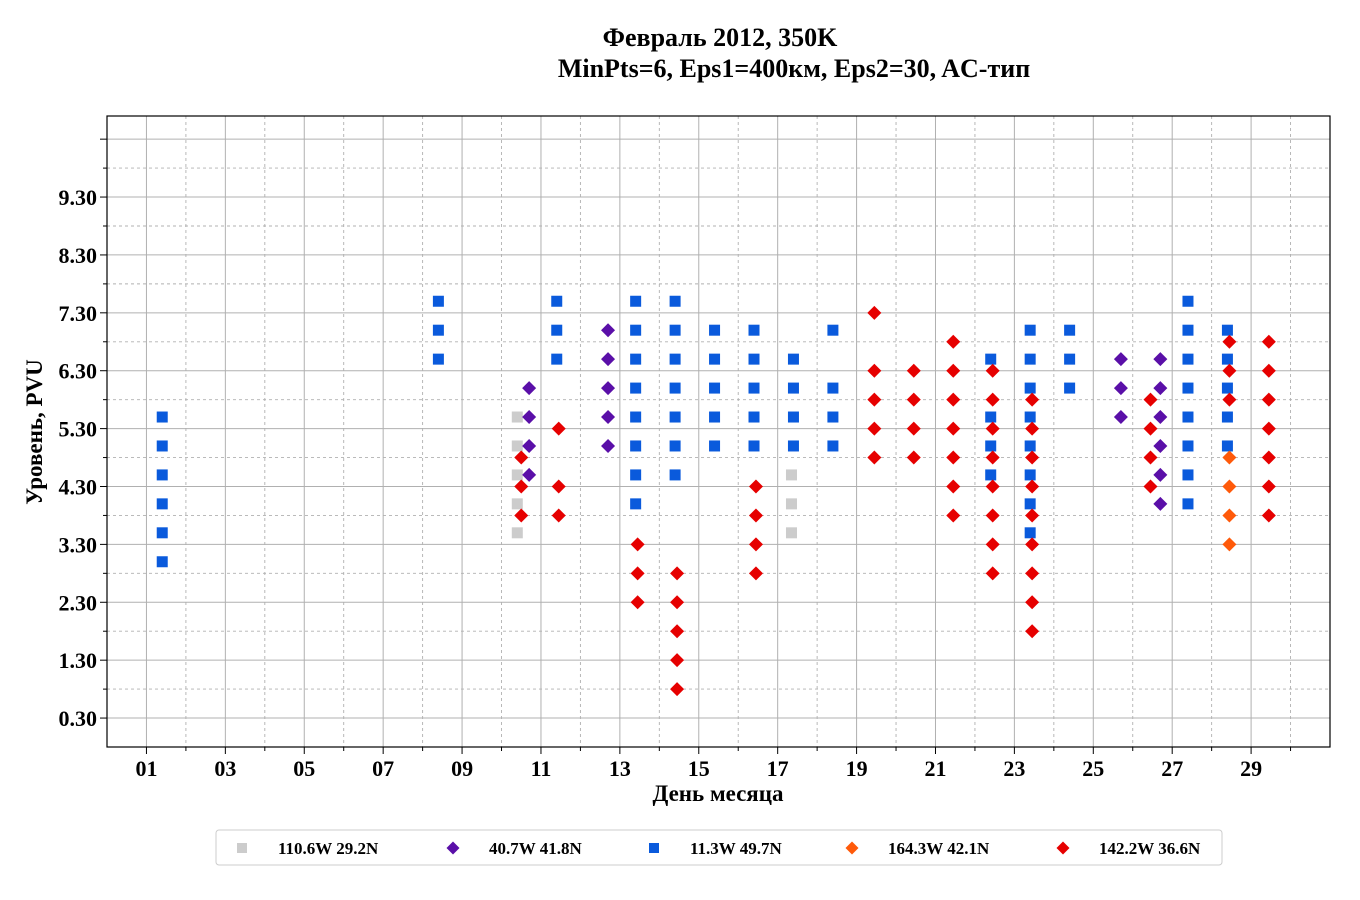 Image resolution: width=1360 pixels, height=900 pixels. What do you see at coordinates (78, 255) in the screenshot?
I see `y-tick-label: 8.30` at bounding box center [78, 255].